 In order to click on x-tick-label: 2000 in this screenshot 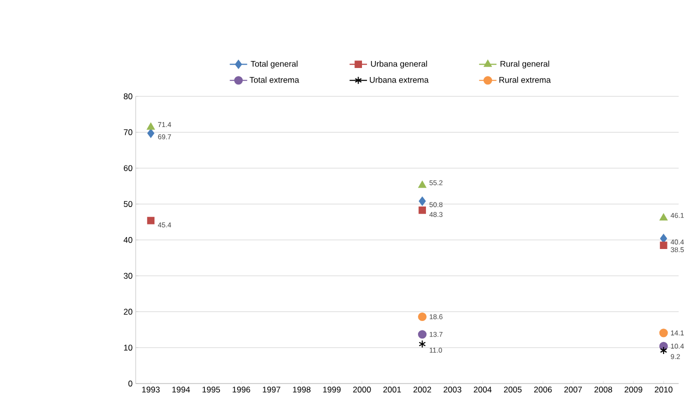, I will do `click(362, 389)`.